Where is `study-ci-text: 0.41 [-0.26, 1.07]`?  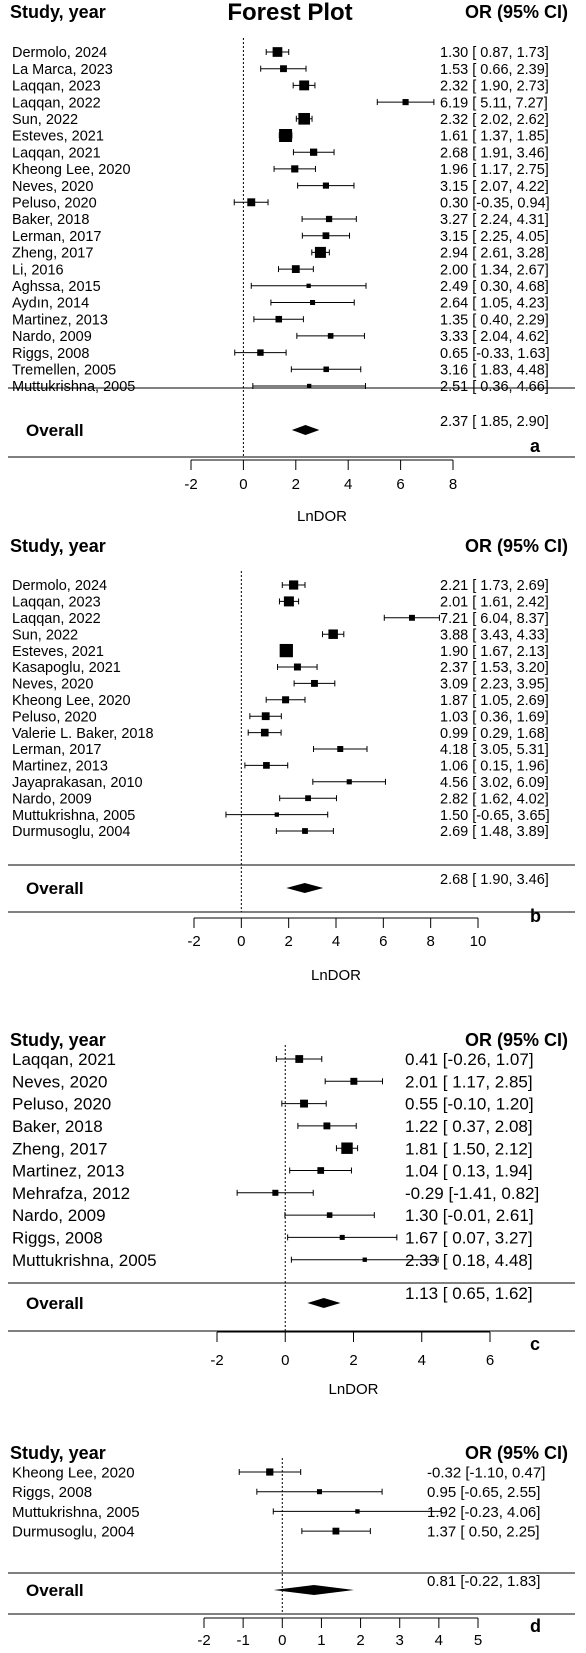
study-ci-text: 0.41 [-0.26, 1.07] is located at coordinates (469, 1059).